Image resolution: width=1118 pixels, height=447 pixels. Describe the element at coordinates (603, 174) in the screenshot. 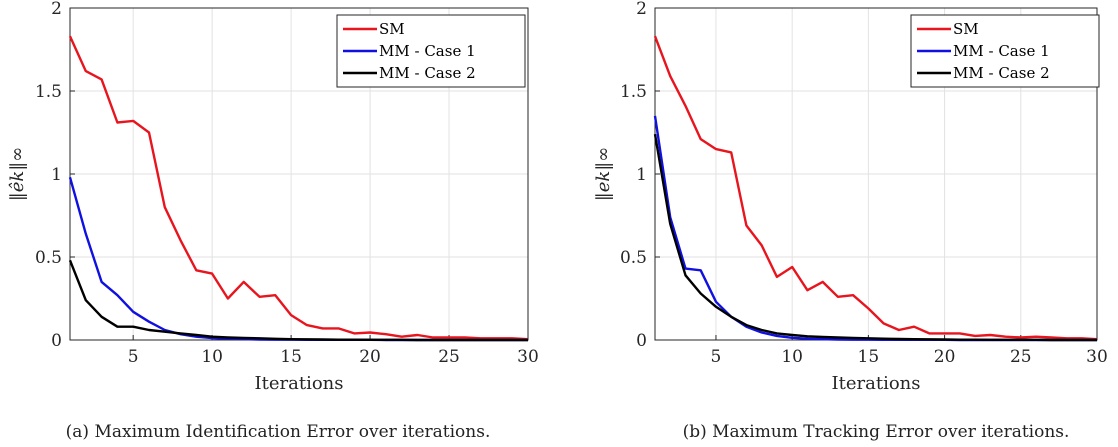

I see `y-axis-label: ‖ek‖∞` at that location.